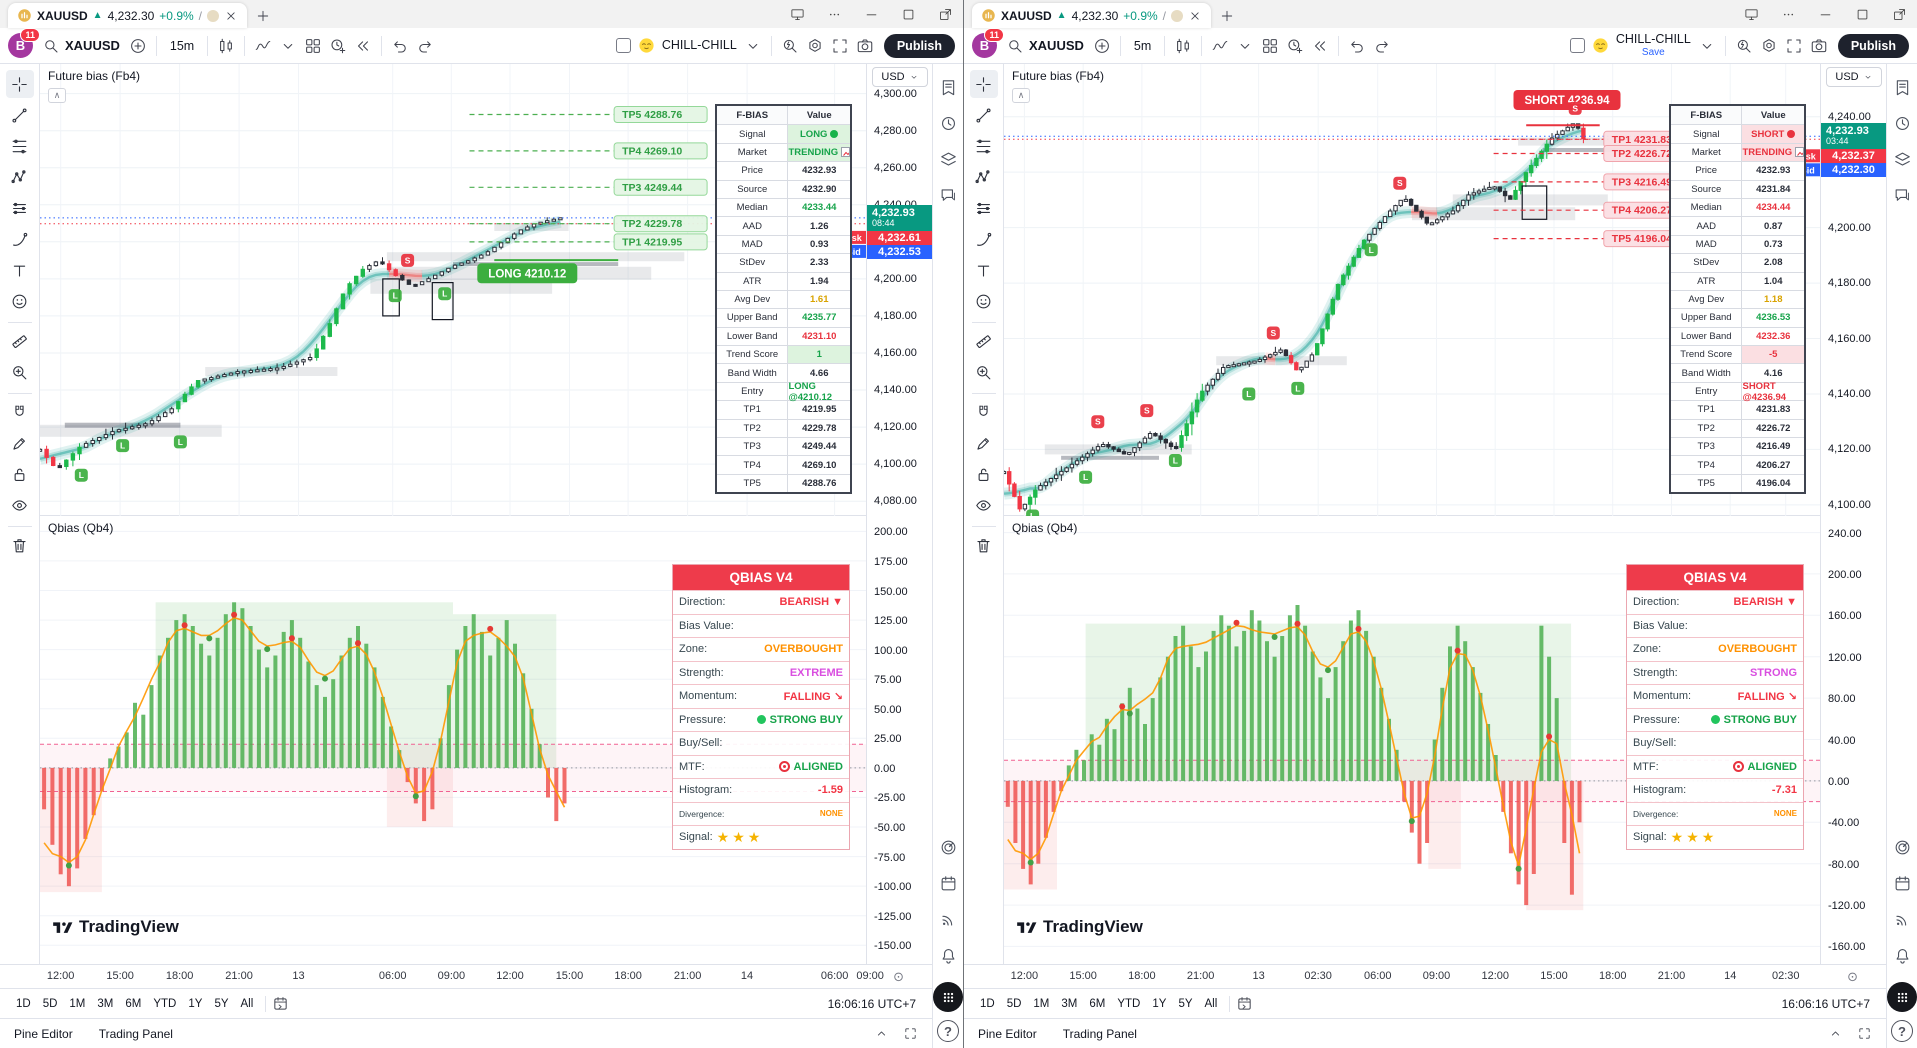 The width and height of the screenshot is (1917, 1048). I want to click on range-all: All, so click(1211, 1003).